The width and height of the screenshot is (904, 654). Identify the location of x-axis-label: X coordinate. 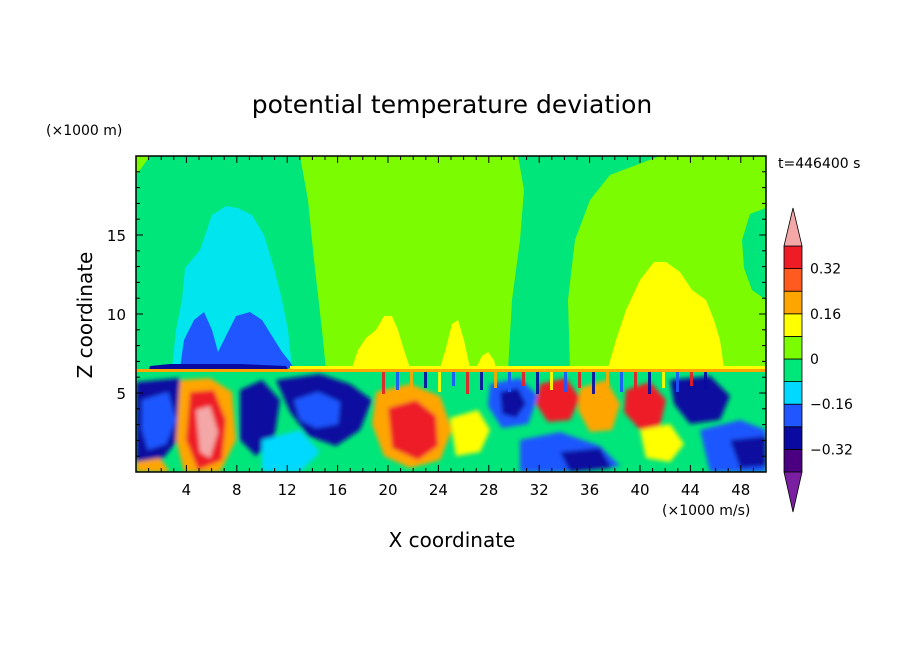
(452, 540).